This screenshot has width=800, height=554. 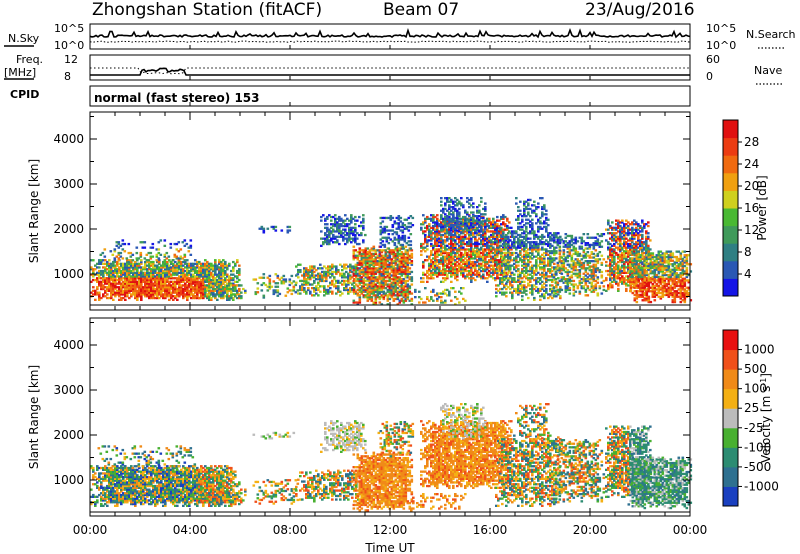 I want to click on date-title: 23/Aug/2016, so click(x=640, y=10).